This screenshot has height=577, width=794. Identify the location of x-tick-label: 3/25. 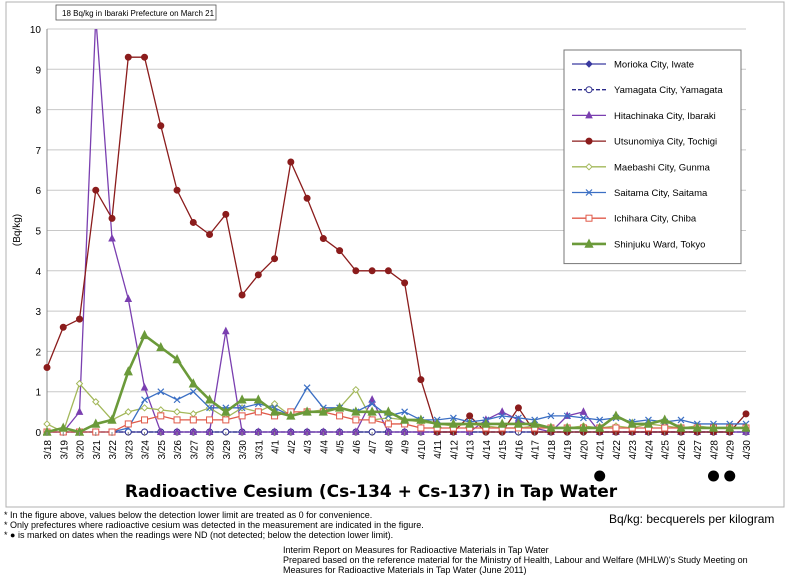
(162, 450).